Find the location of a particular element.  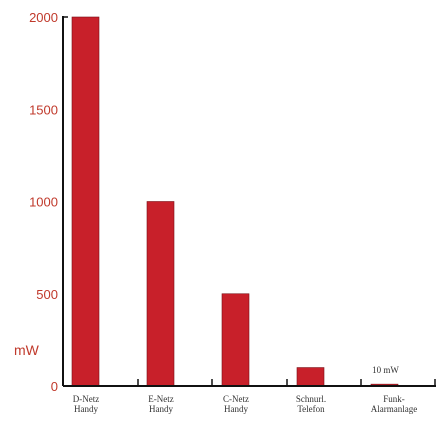

x-tick-label: Schnurl. Telefon is located at coordinates (311, 404).